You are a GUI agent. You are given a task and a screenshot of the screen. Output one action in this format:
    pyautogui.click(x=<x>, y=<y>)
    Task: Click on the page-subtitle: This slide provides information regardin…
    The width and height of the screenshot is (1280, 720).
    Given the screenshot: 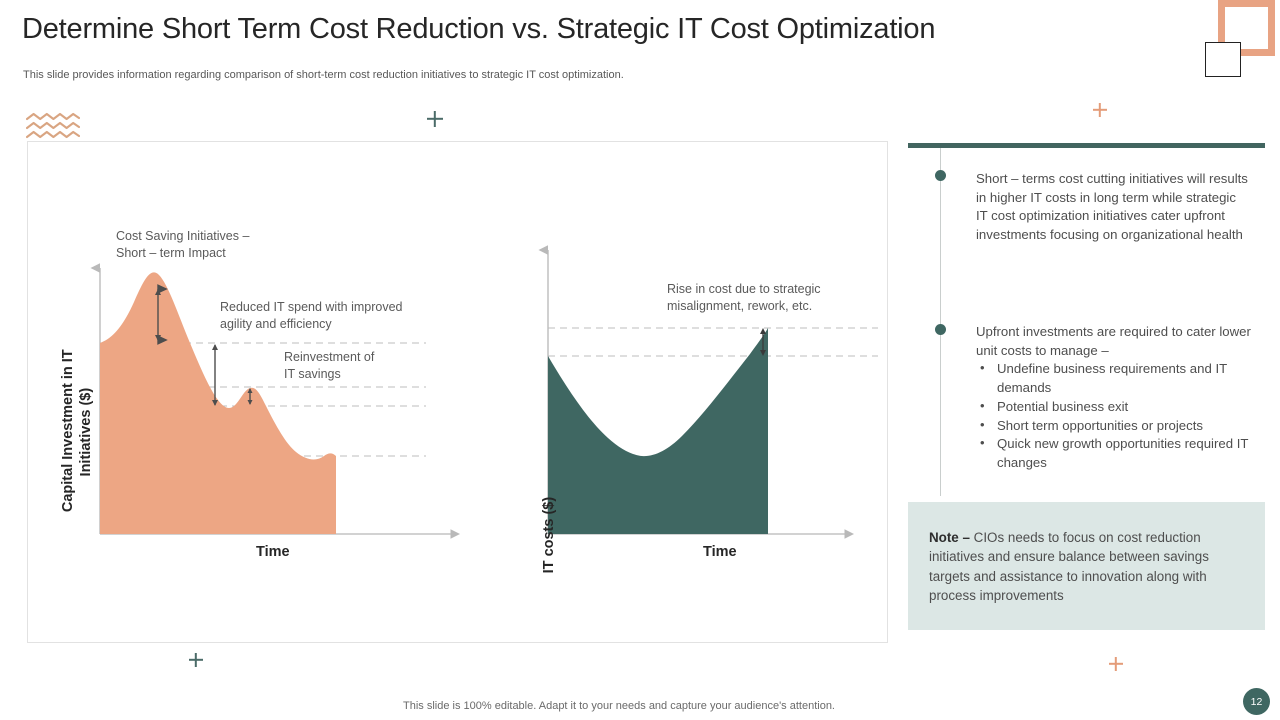 What is the action you would take?
    pyautogui.click(x=323, y=75)
    